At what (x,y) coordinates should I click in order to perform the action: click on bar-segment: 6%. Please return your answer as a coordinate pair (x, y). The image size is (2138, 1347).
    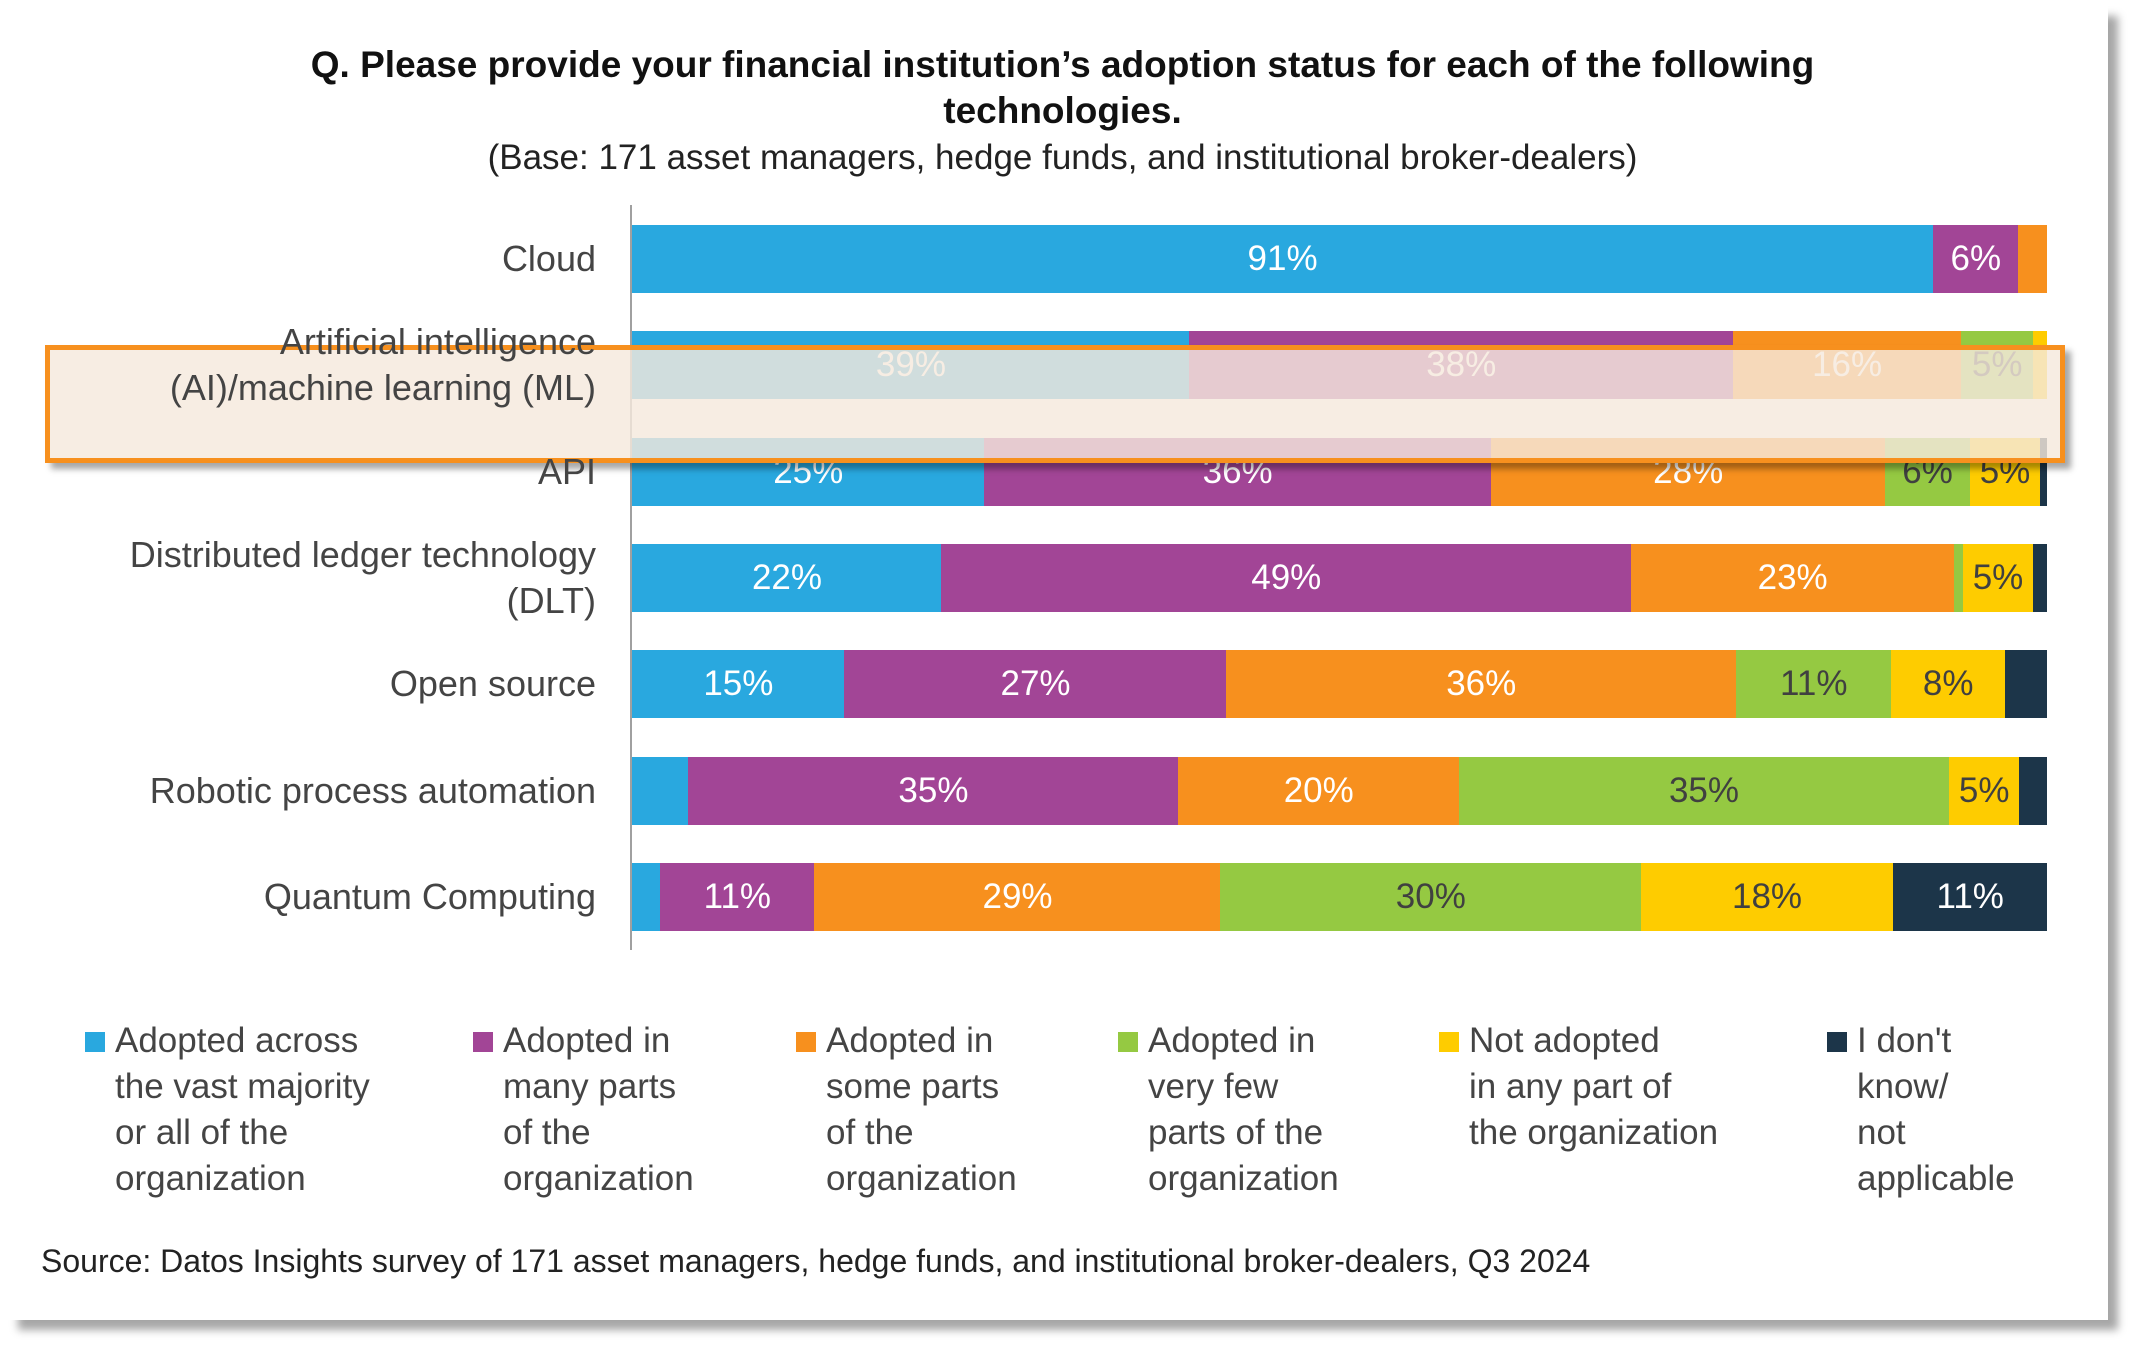
    Looking at the image, I should click on (1975, 259).